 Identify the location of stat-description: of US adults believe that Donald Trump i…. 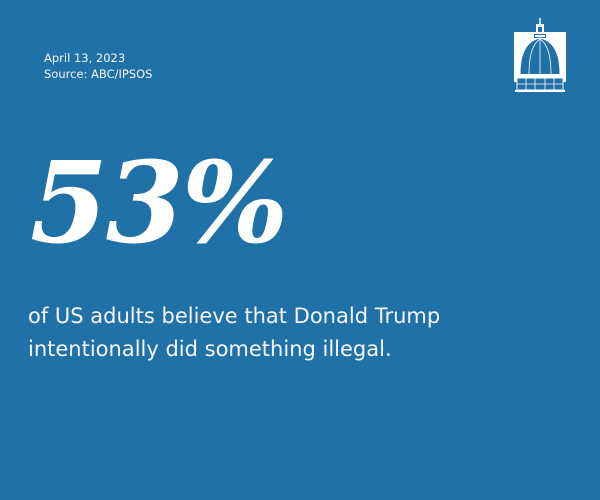
(234, 332).